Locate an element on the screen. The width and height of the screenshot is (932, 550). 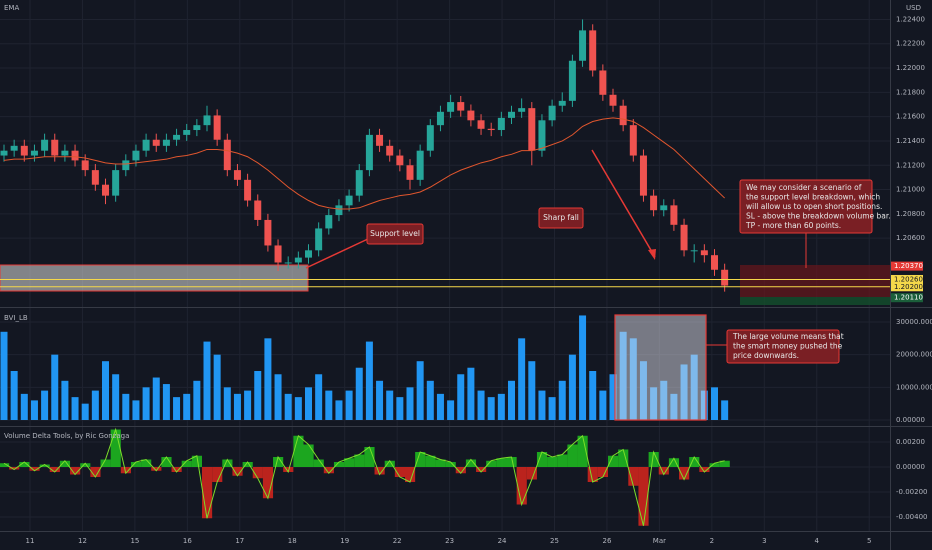
delta-line is located at coordinates (364, 476).